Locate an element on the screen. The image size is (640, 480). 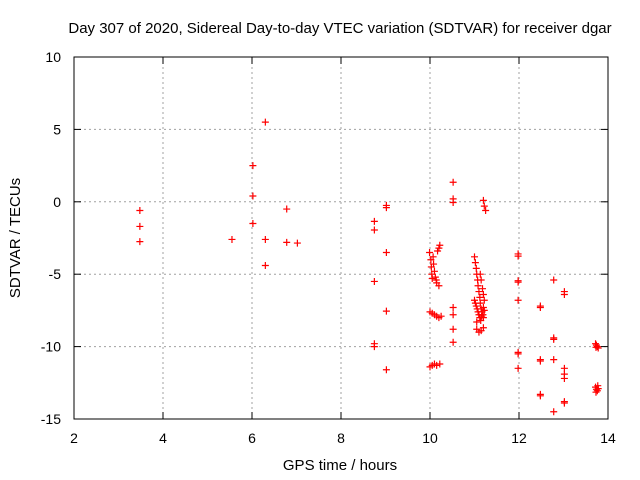
x-tick-label: 8 is located at coordinates (341, 438).